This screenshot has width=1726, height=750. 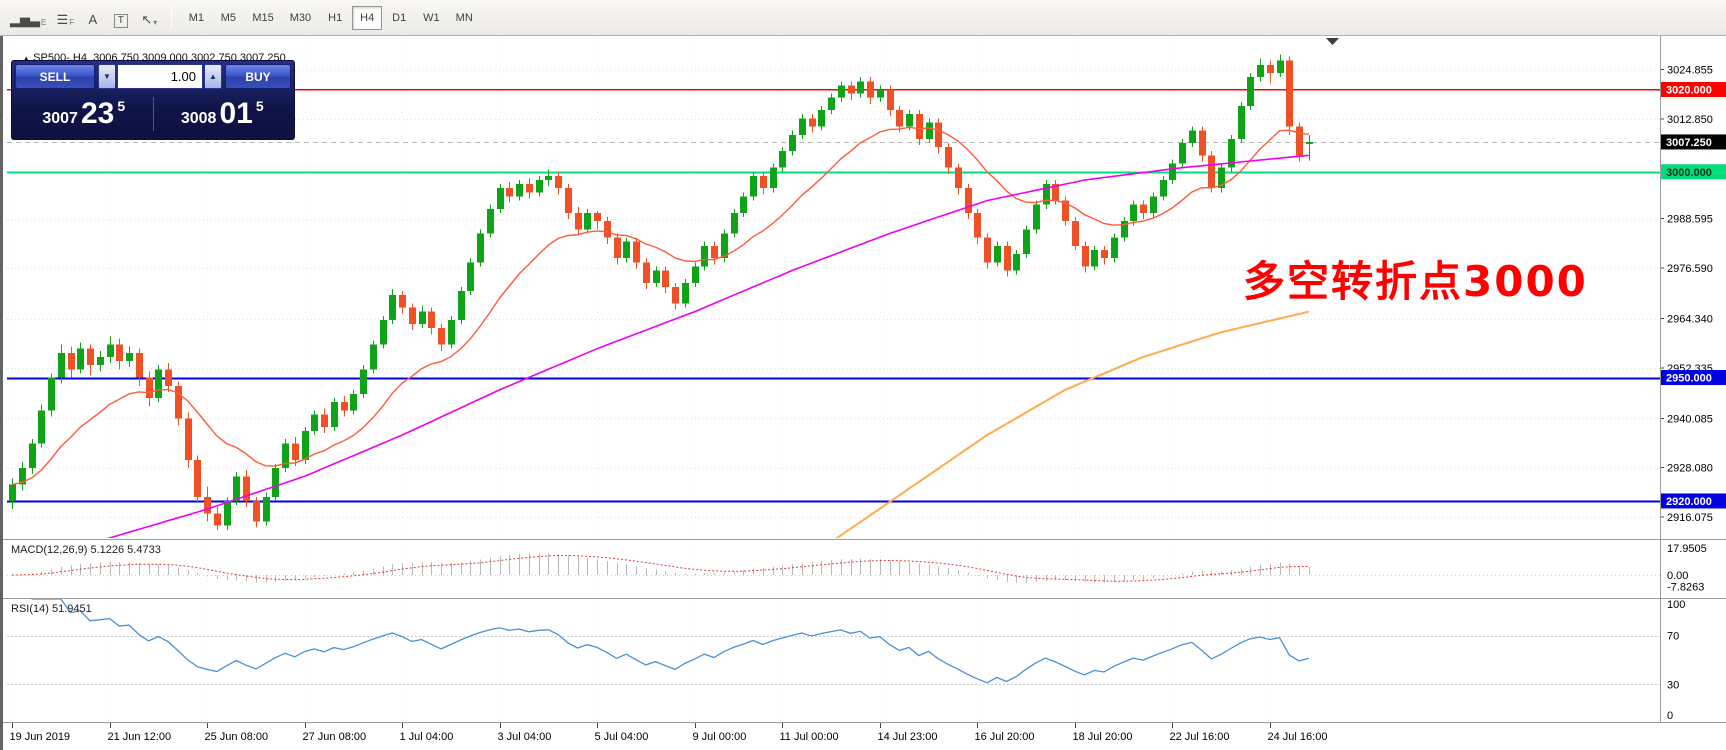 What do you see at coordinates (40, 737) in the screenshot?
I see `svg-text: 19 Jun 2019` at bounding box center [40, 737].